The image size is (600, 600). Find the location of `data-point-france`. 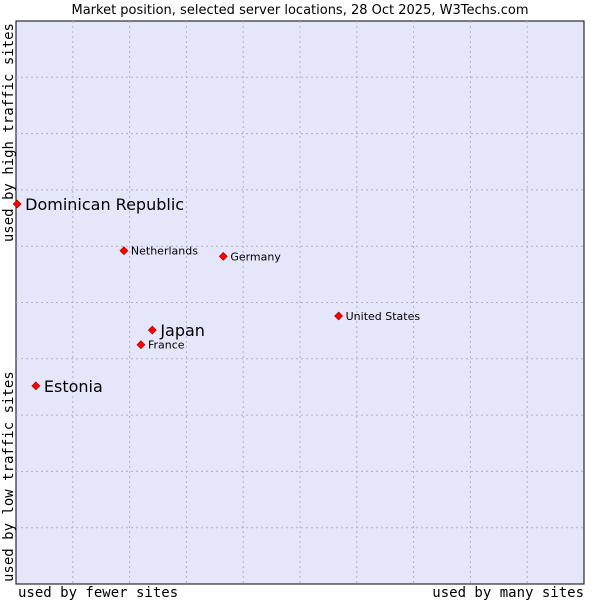

data-point-france is located at coordinates (141, 345).